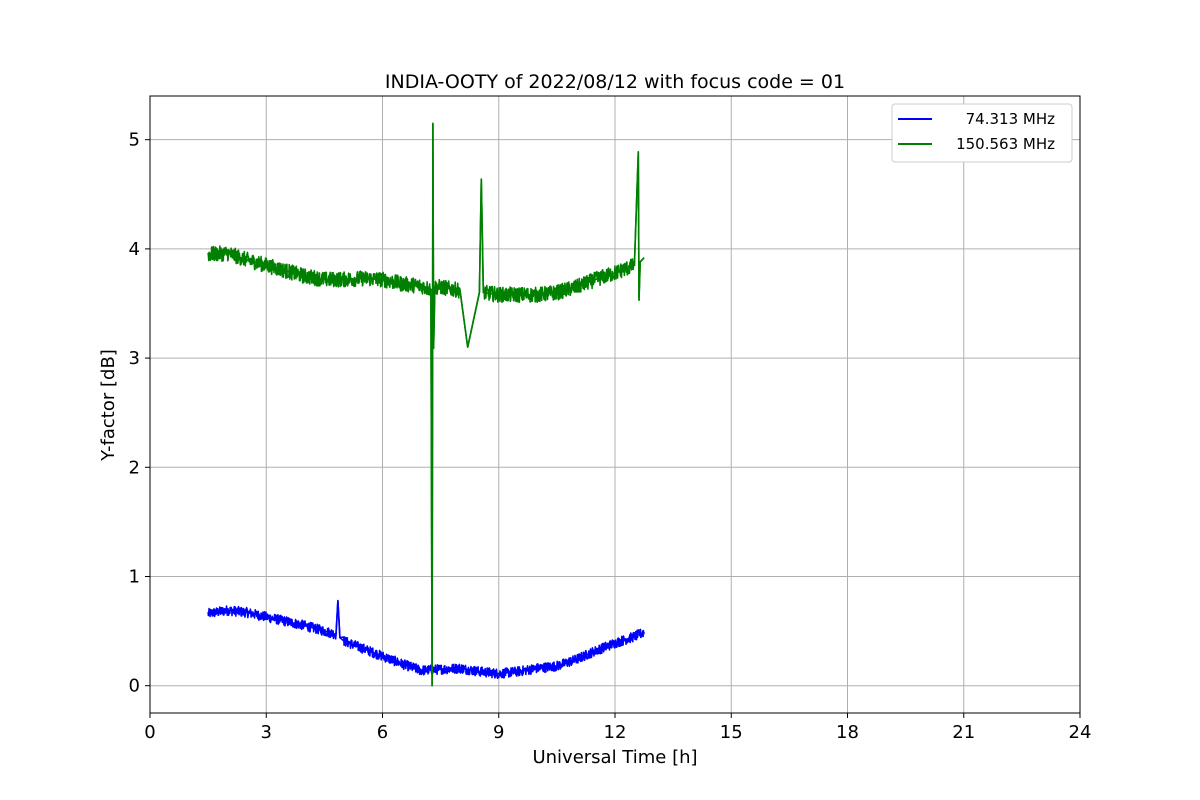 The height and width of the screenshot is (800, 1200). What do you see at coordinates (149, 732) in the screenshot?
I see `x-tick-label: 0` at bounding box center [149, 732].